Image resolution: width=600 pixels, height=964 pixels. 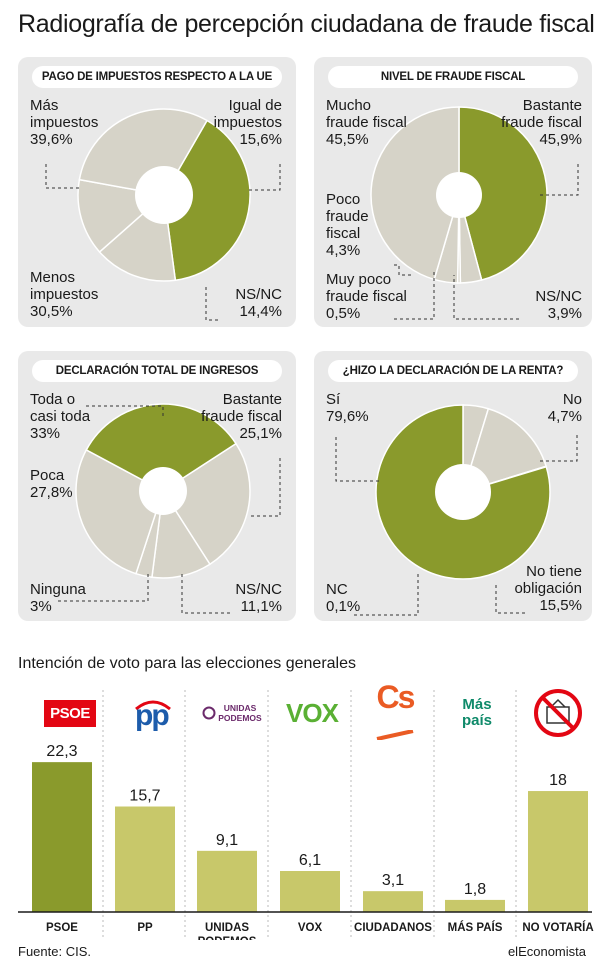 What do you see at coordinates (260, 433) in the screenshot?
I see `slice-value: 25,1%` at bounding box center [260, 433].